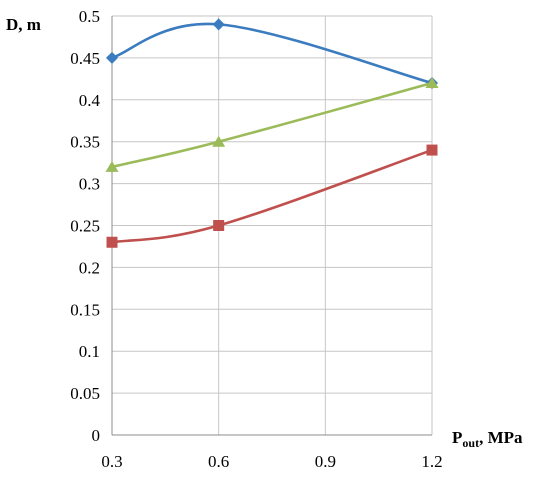 The image size is (550, 487). What do you see at coordinates (325, 461) in the screenshot?
I see `x-tick-label: 0.9` at bounding box center [325, 461].